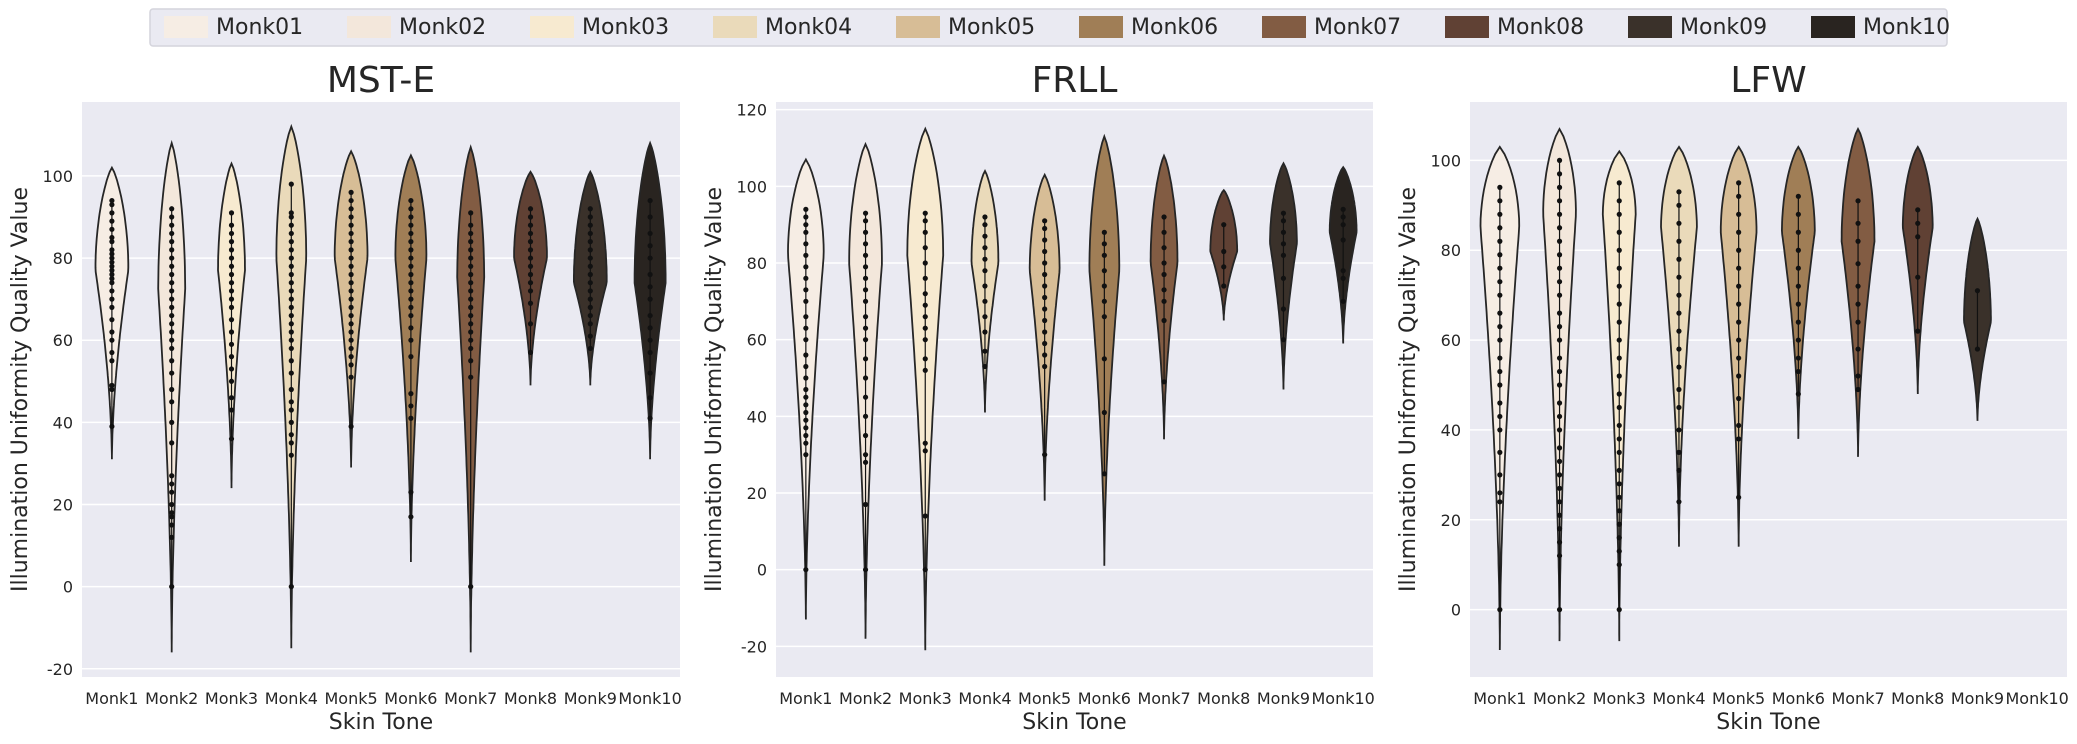 This screenshot has height=744, width=2077. What do you see at coordinates (530, 698) in the screenshot?
I see `x-tick-label: Monk8` at bounding box center [530, 698].